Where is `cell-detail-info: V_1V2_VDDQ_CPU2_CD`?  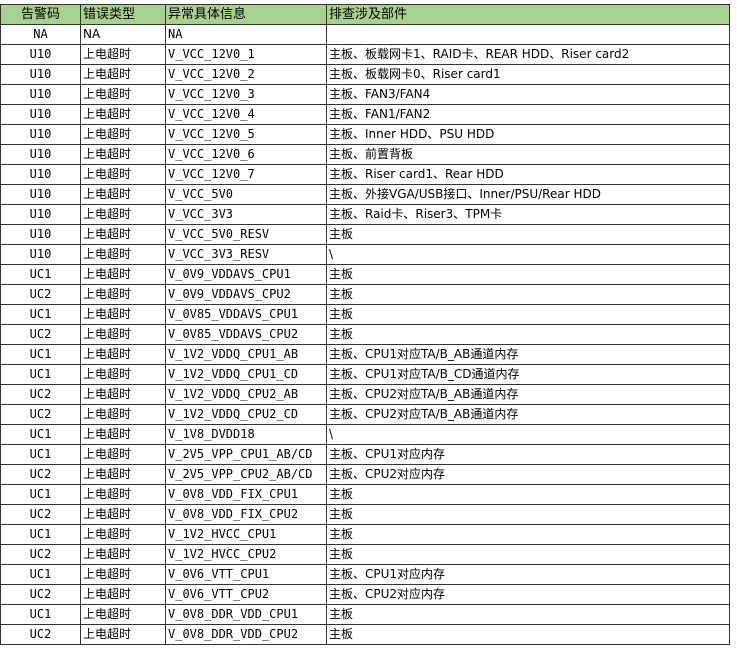
cell-detail-info: V_1V2_VDDQ_CPU2_CD is located at coordinates (246, 414).